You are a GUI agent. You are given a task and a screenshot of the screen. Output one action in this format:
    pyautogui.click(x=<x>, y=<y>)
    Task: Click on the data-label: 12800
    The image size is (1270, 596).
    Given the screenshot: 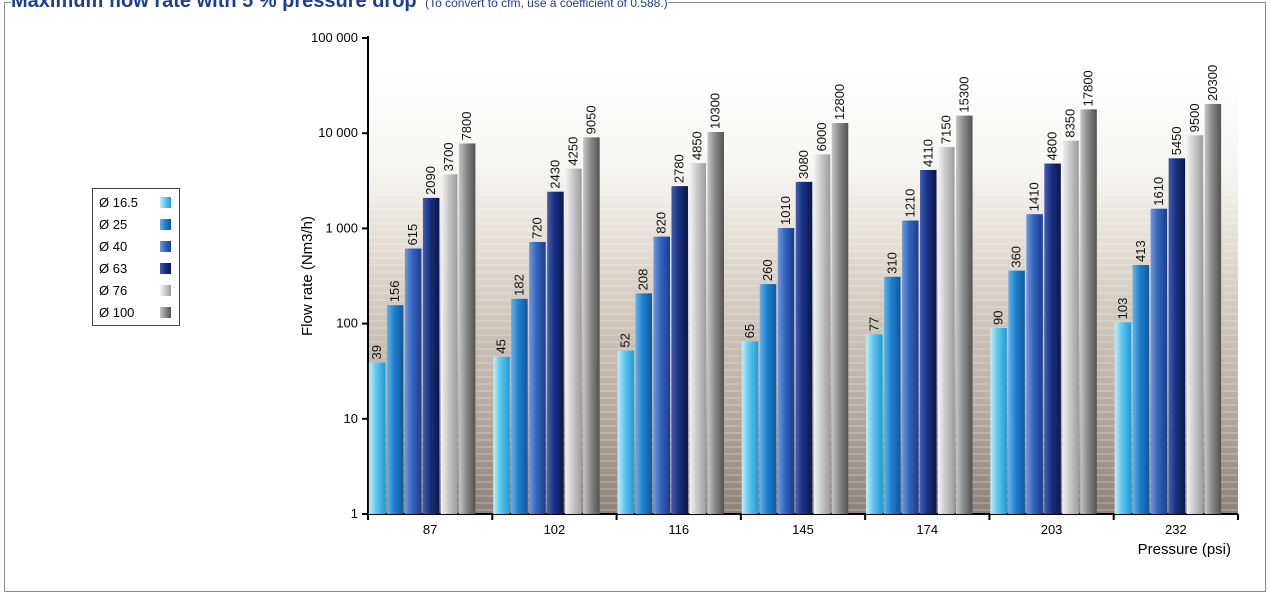 What is the action you would take?
    pyautogui.click(x=839, y=102)
    